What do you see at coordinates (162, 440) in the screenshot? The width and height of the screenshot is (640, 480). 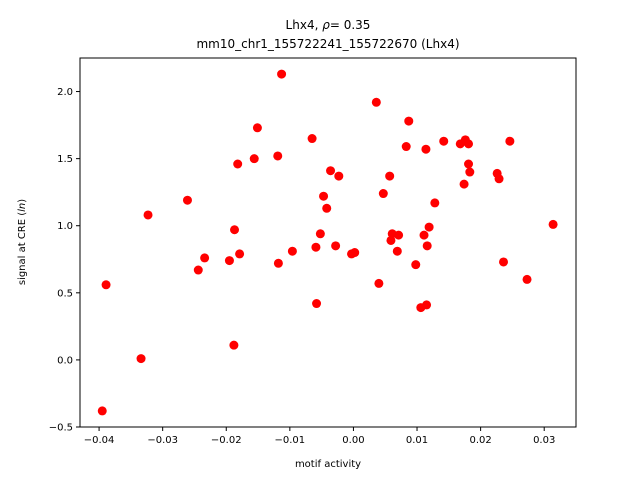 I see `x-tick-label-1: −0.03` at bounding box center [162, 440].